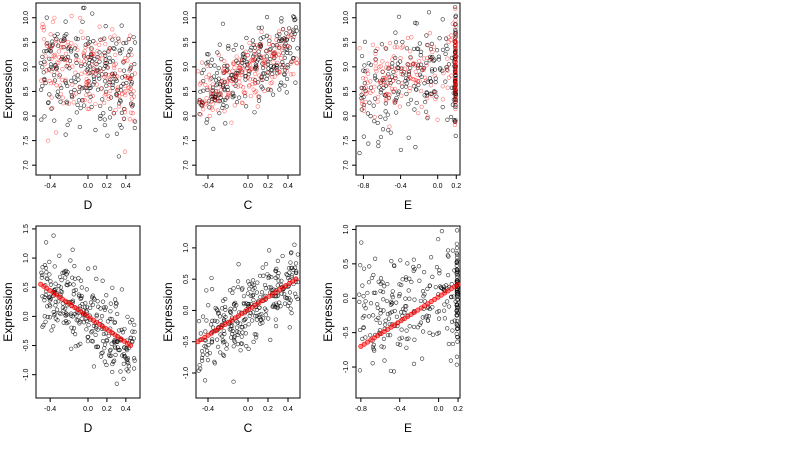 This screenshot has width=800, height=450. I want to click on y-tick-label: 8.0, so click(26, 116).